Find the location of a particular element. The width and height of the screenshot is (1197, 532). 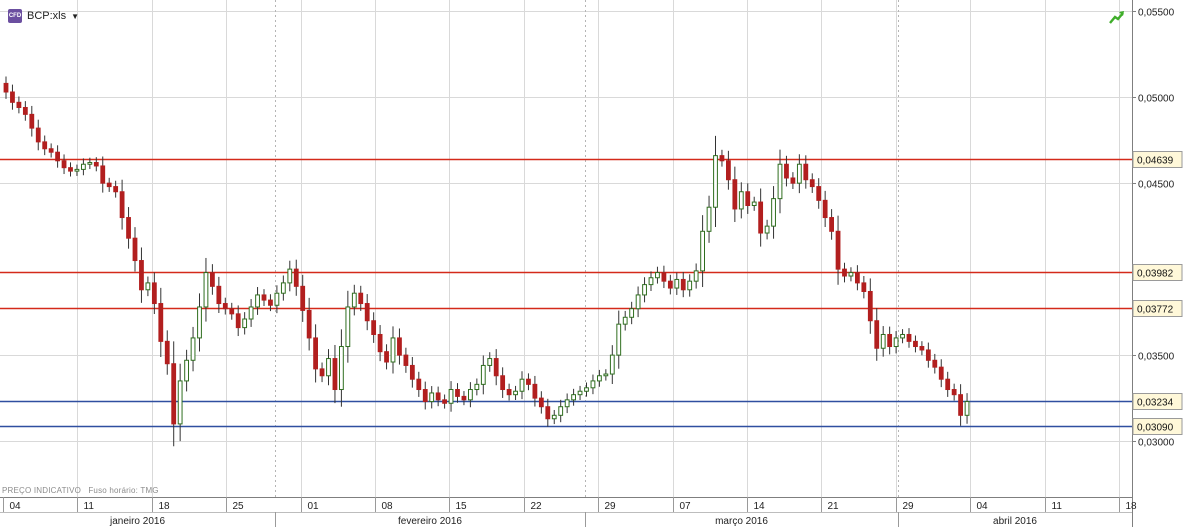

level-label: 0,03090 is located at coordinates (1155, 428).